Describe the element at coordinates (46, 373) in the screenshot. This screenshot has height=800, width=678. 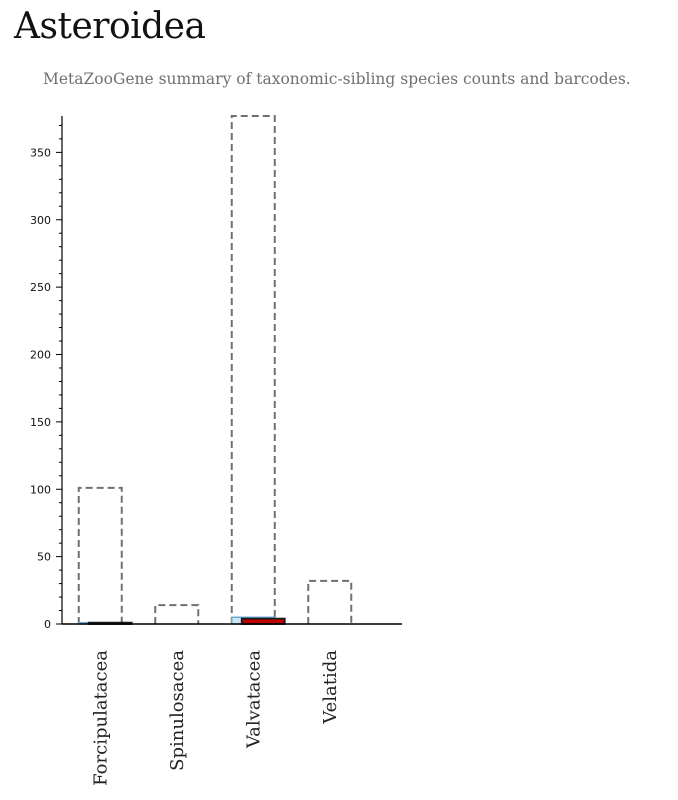
I see `y-axis: 0 50 100 150 200 250 300 350` at that location.